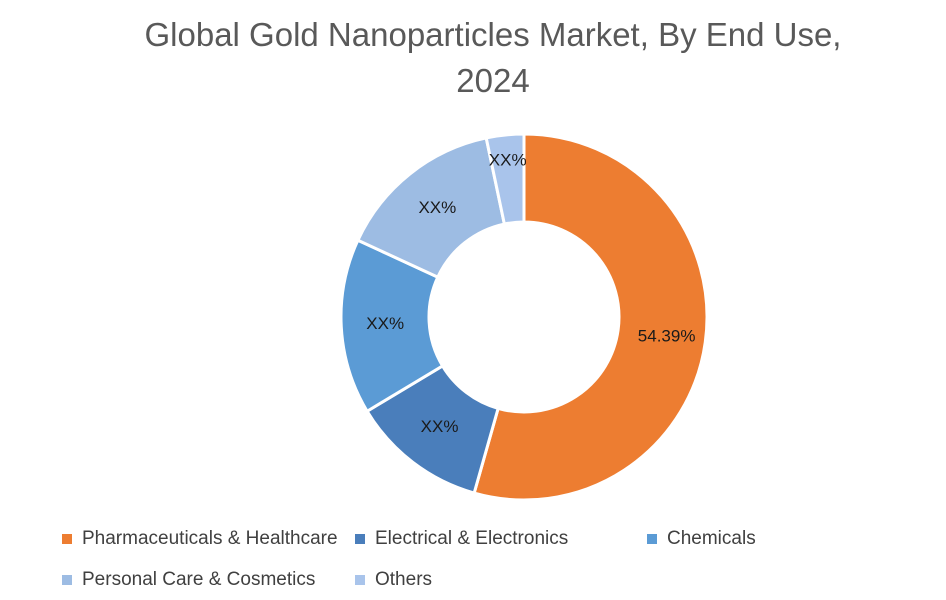  Describe the element at coordinates (67, 539) in the screenshot. I see `legend-swatch-pharmaceuticals` at that location.